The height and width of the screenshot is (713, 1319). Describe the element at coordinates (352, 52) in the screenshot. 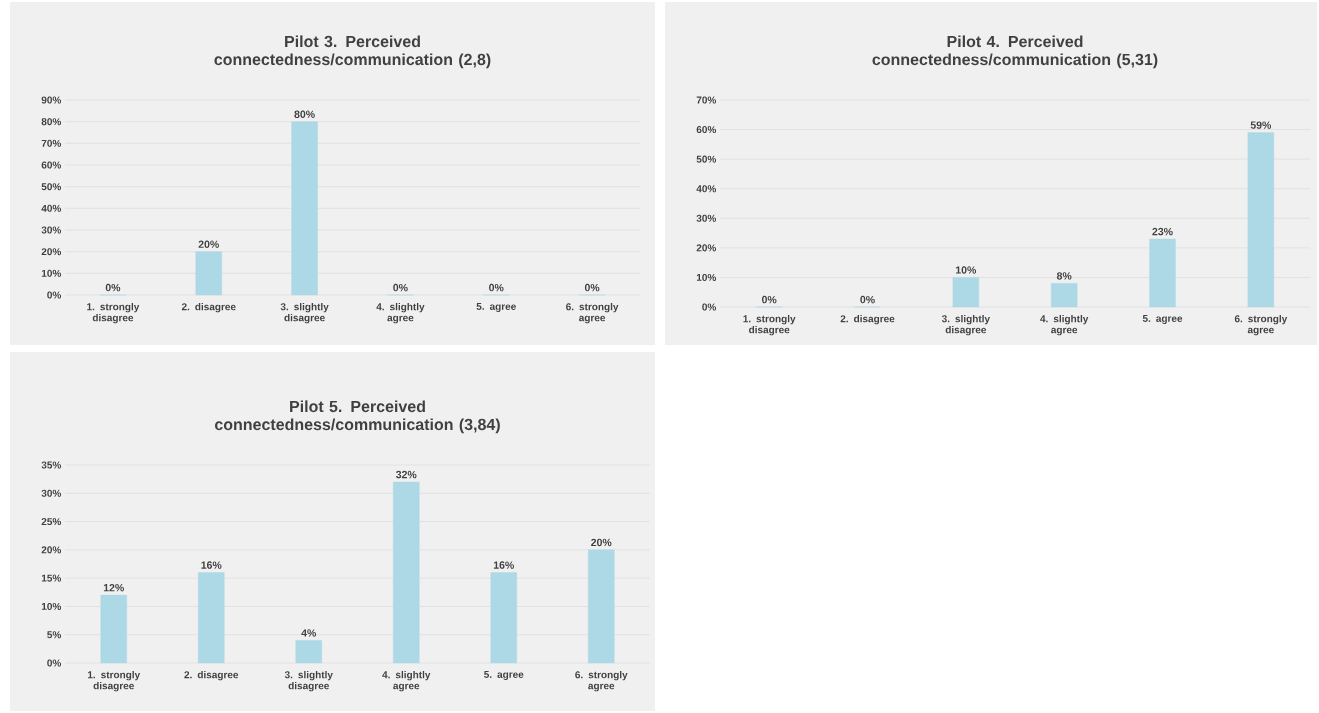

I see `chart-title: Pilot 3. Perceived connectedness/communication (2,8)` at that location.